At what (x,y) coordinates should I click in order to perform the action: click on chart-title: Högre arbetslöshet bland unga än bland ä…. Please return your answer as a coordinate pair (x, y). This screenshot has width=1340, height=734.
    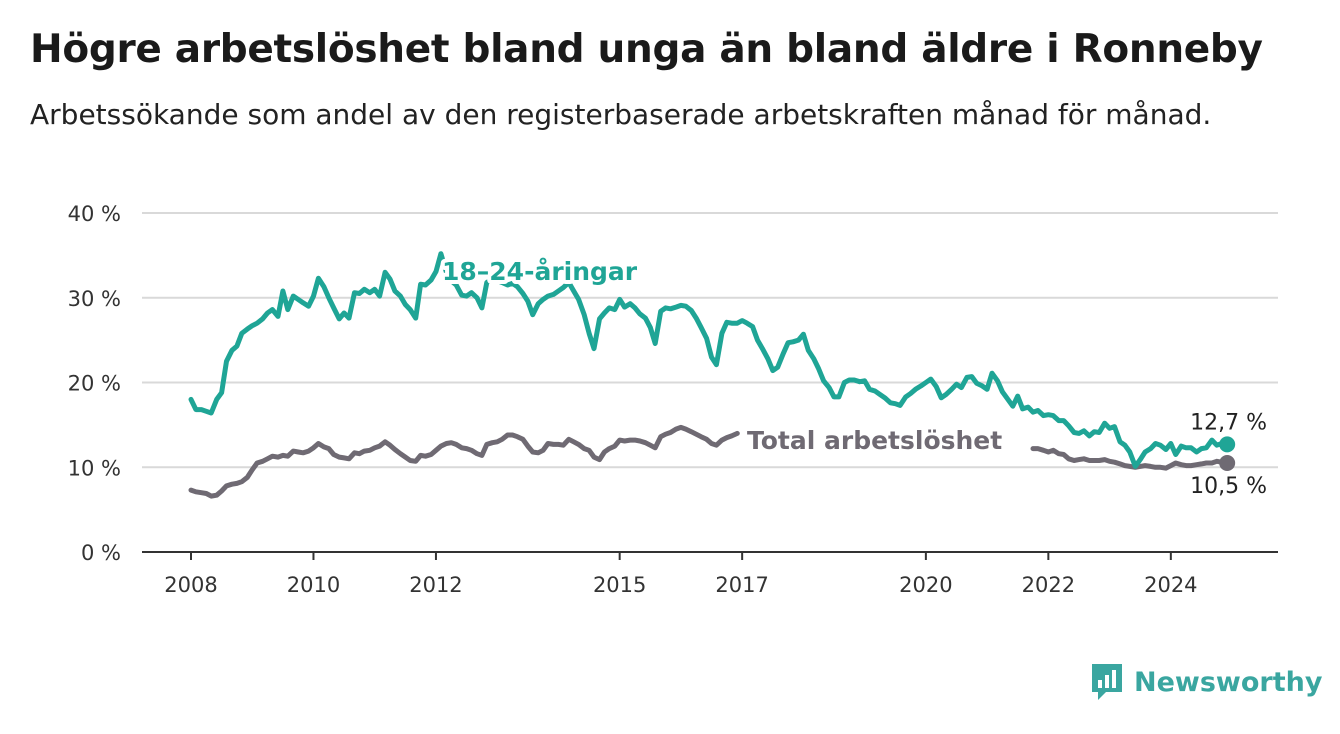
    Looking at the image, I should click on (646, 49).